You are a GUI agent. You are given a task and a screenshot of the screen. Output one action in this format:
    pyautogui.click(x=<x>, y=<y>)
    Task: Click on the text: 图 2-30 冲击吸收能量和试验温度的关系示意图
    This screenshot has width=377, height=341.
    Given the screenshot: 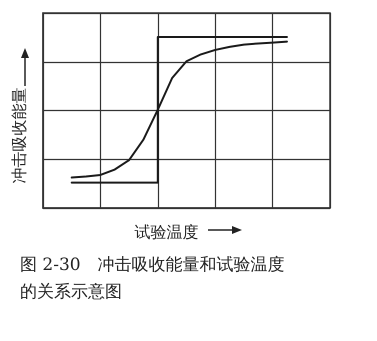 What is the action you would take?
    pyautogui.click(x=153, y=279)
    